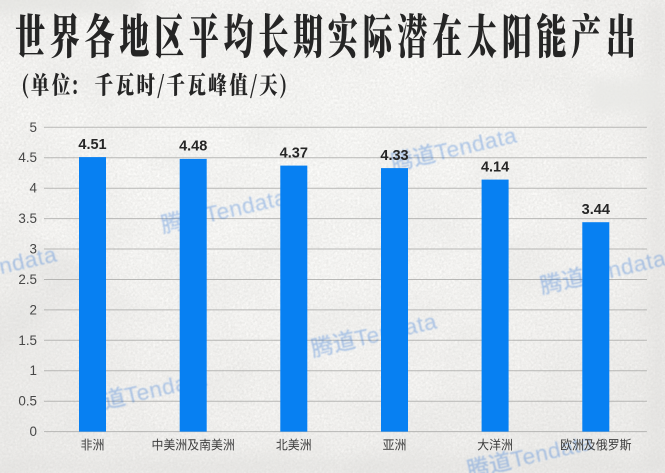 Image resolution: width=665 pixels, height=473 pixels. I want to click on svg-text: 4.51, so click(92, 145).